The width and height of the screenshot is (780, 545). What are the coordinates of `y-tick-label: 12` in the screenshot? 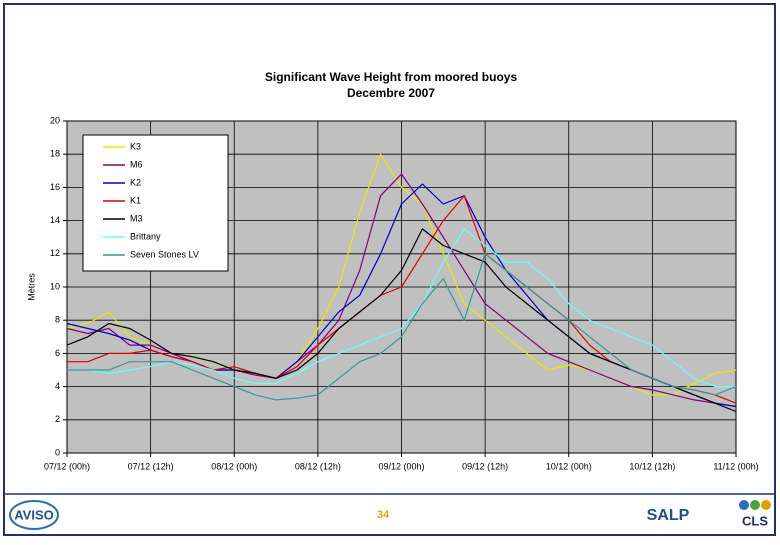 It's located at (55, 253).